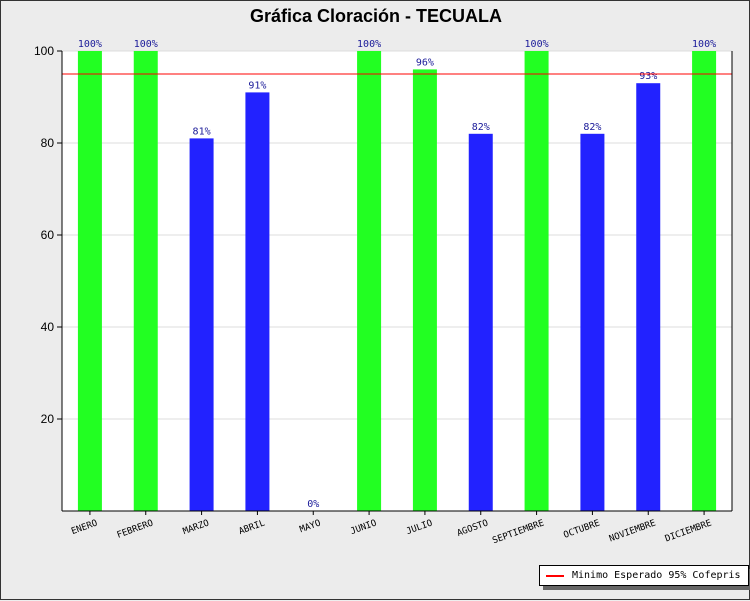  I want to click on bar-marzo, so click(201, 324).